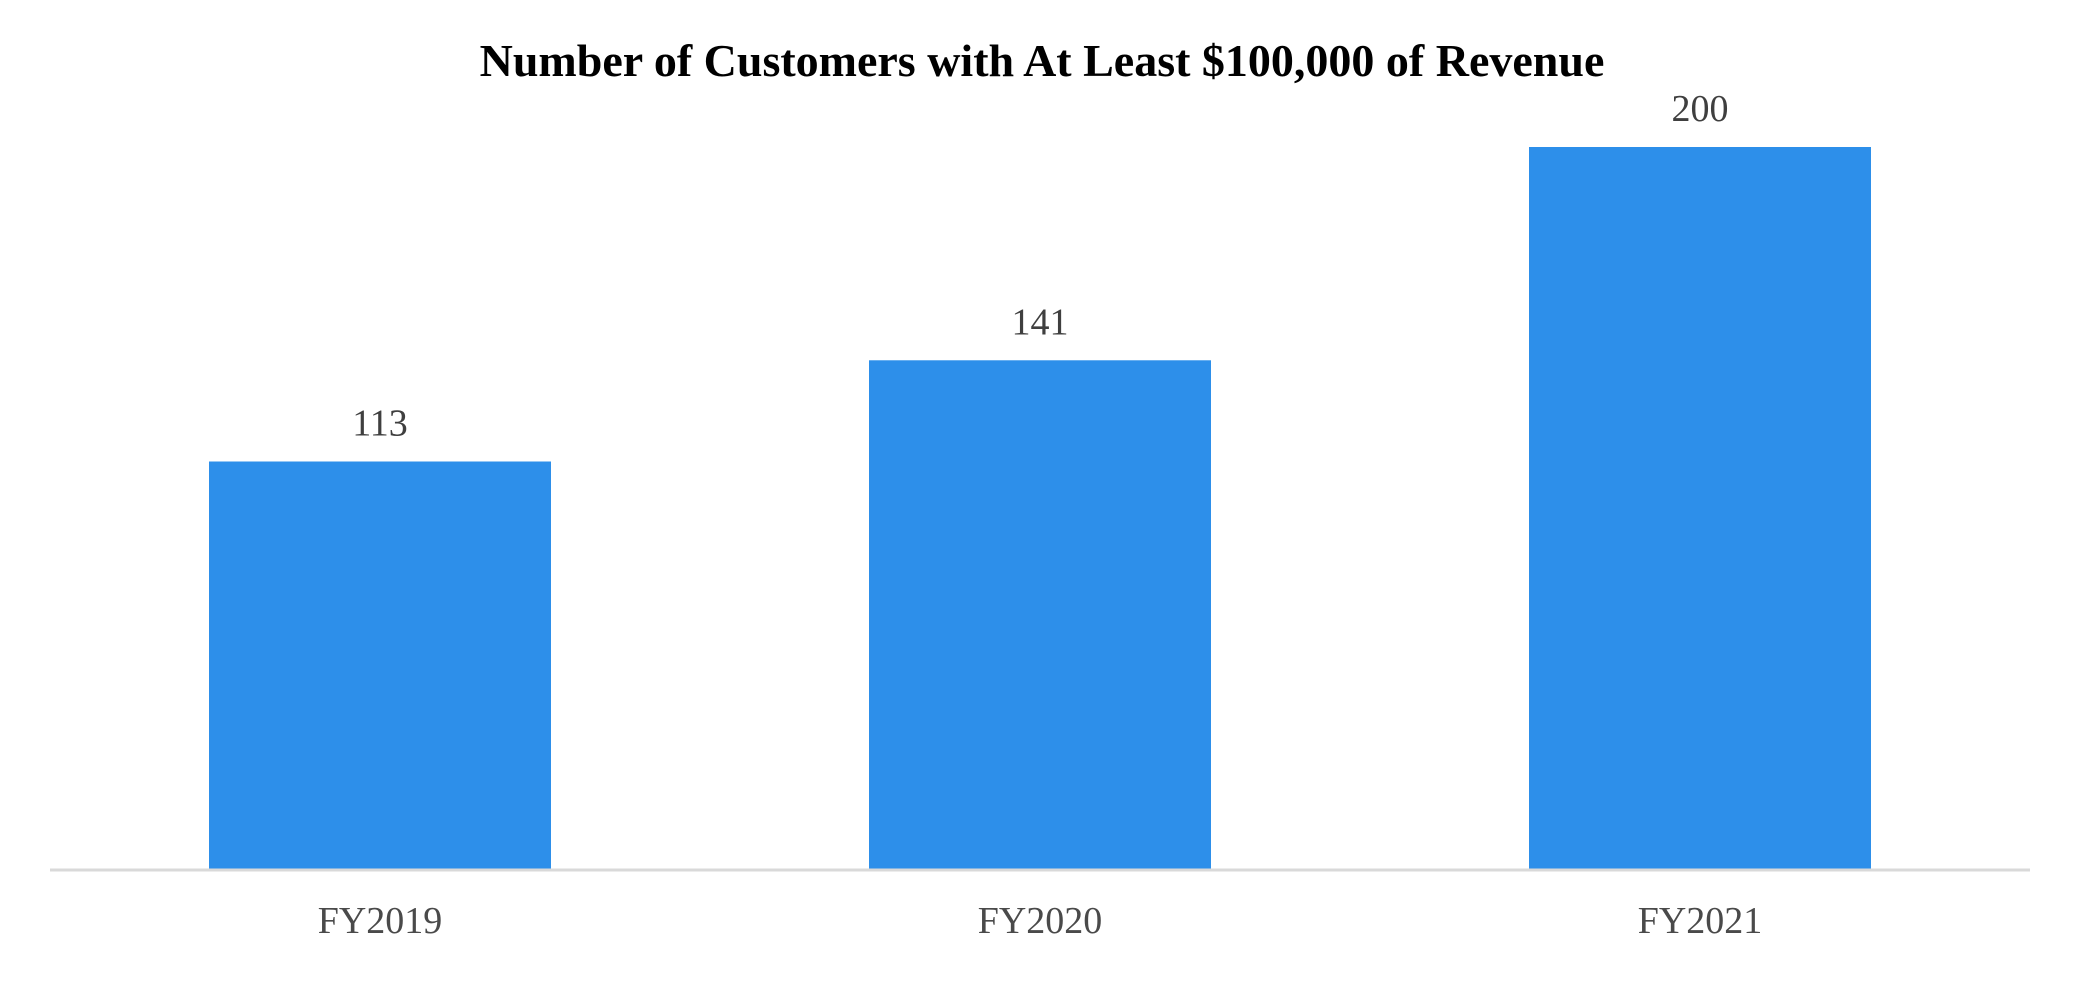 The width and height of the screenshot is (2085, 981). I want to click on bar-fy2019, so click(380, 665).